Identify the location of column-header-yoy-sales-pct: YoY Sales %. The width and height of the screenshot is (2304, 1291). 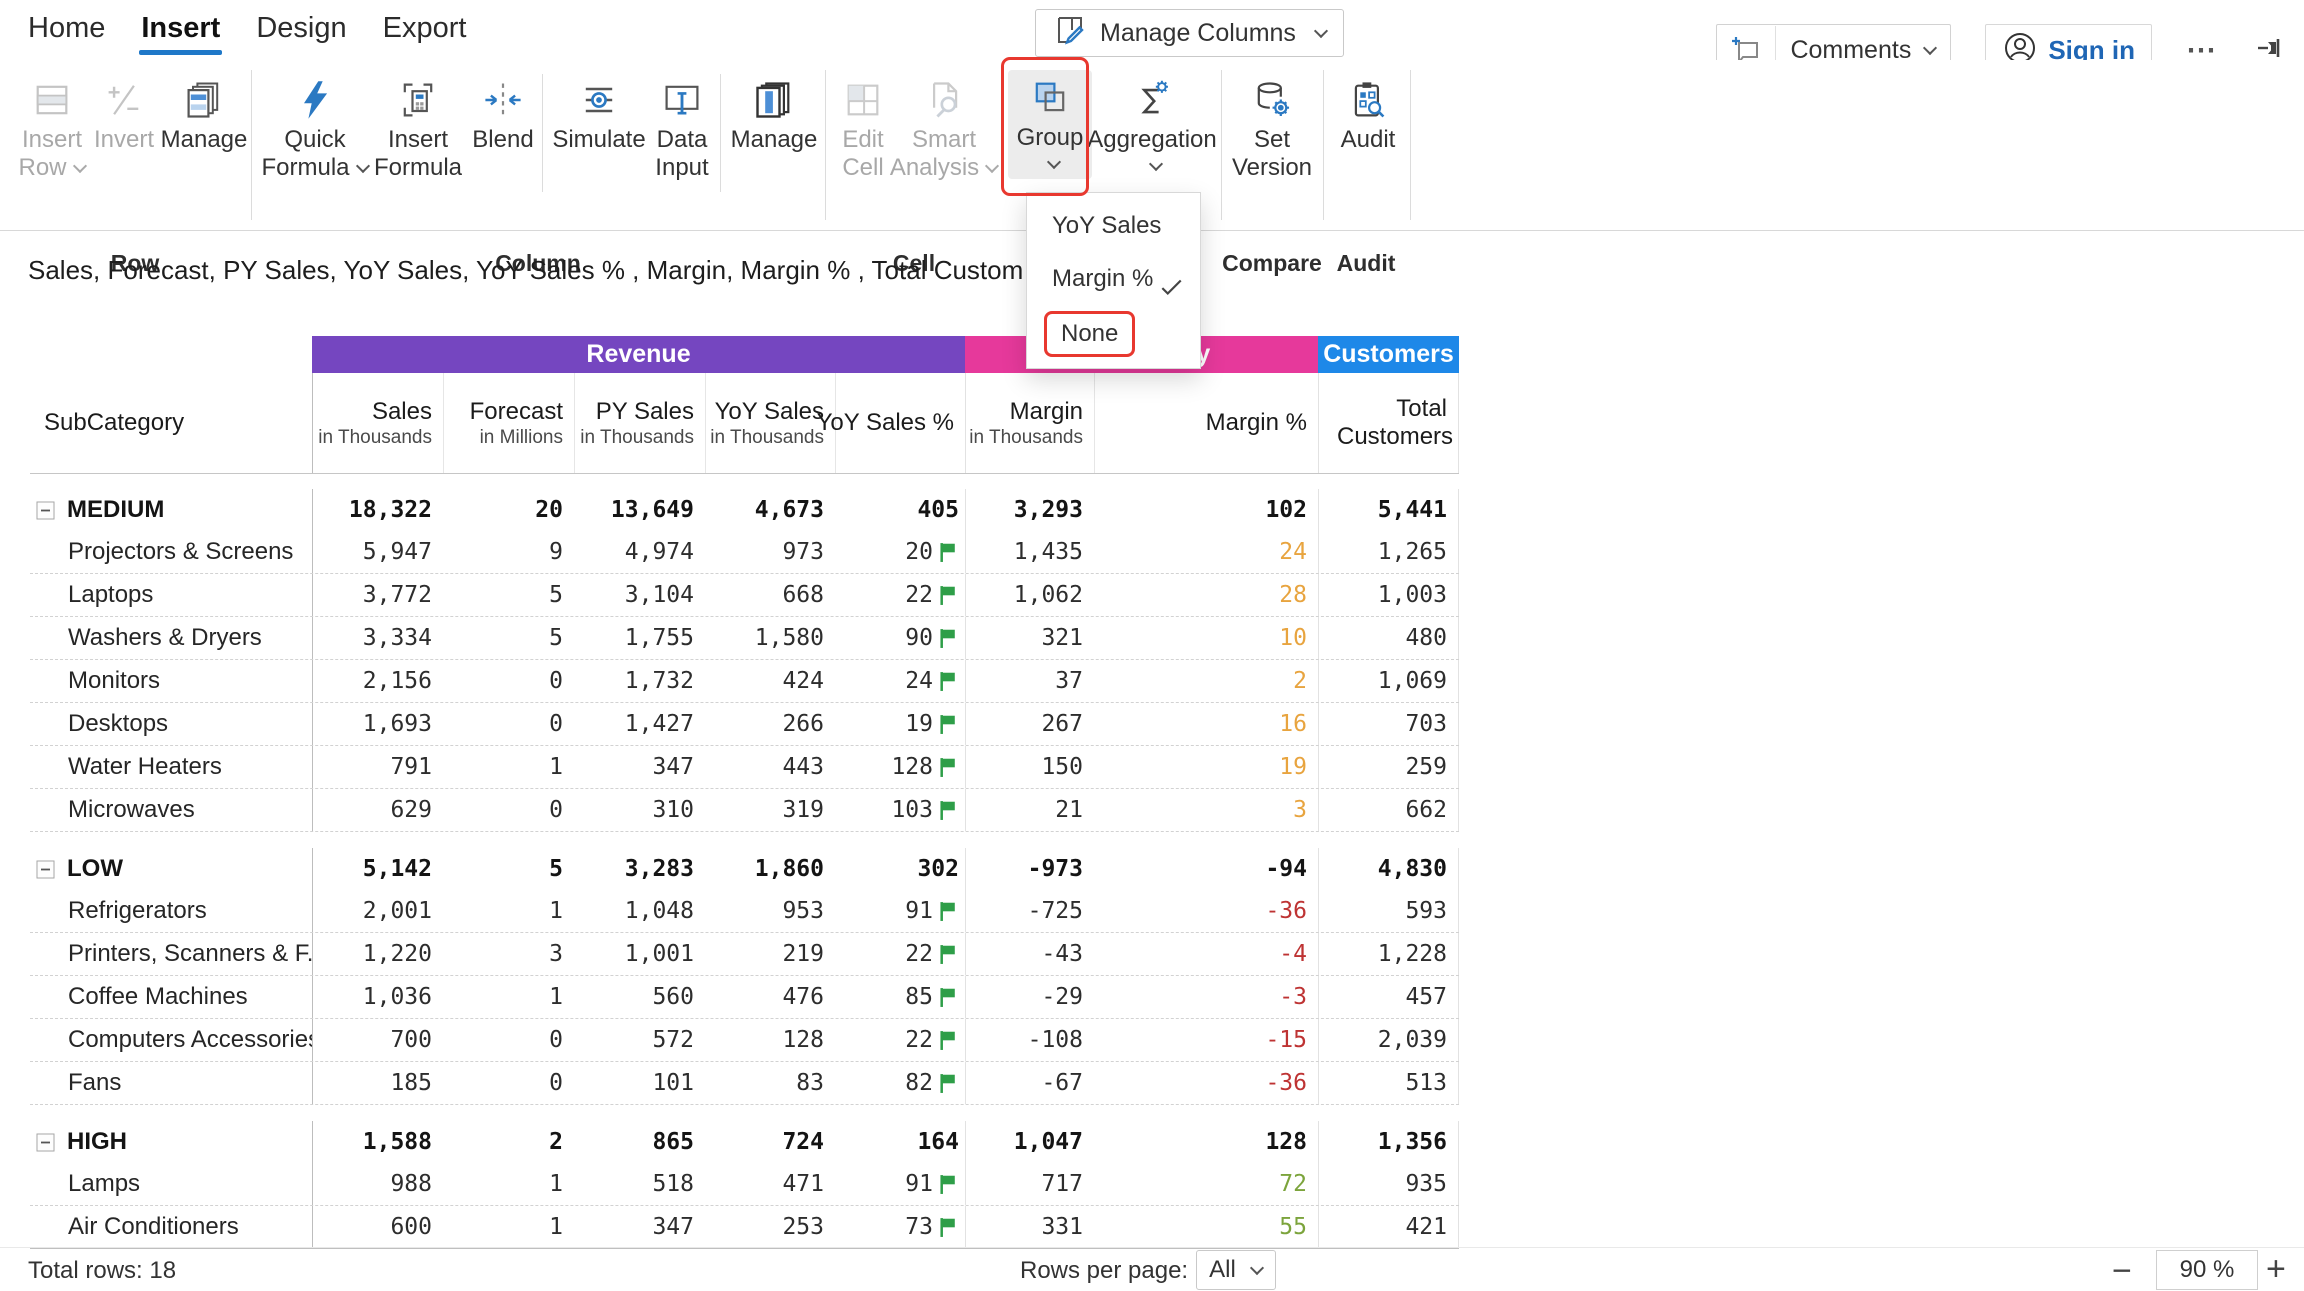
(891, 423).